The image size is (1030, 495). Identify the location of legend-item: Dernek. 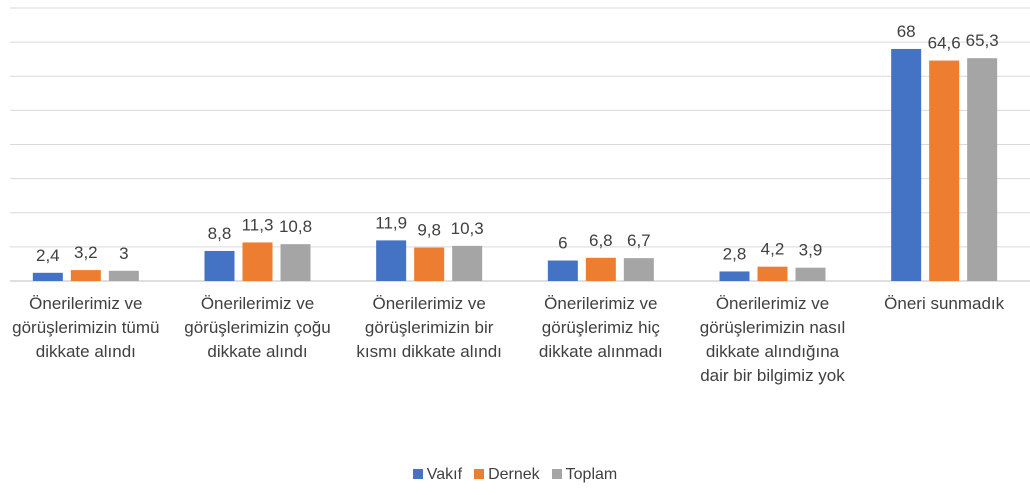
(507, 475).